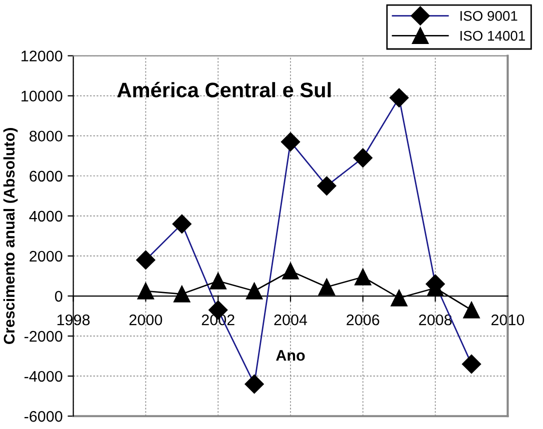  I want to click on x-tick-label: 2006, so click(363, 320).